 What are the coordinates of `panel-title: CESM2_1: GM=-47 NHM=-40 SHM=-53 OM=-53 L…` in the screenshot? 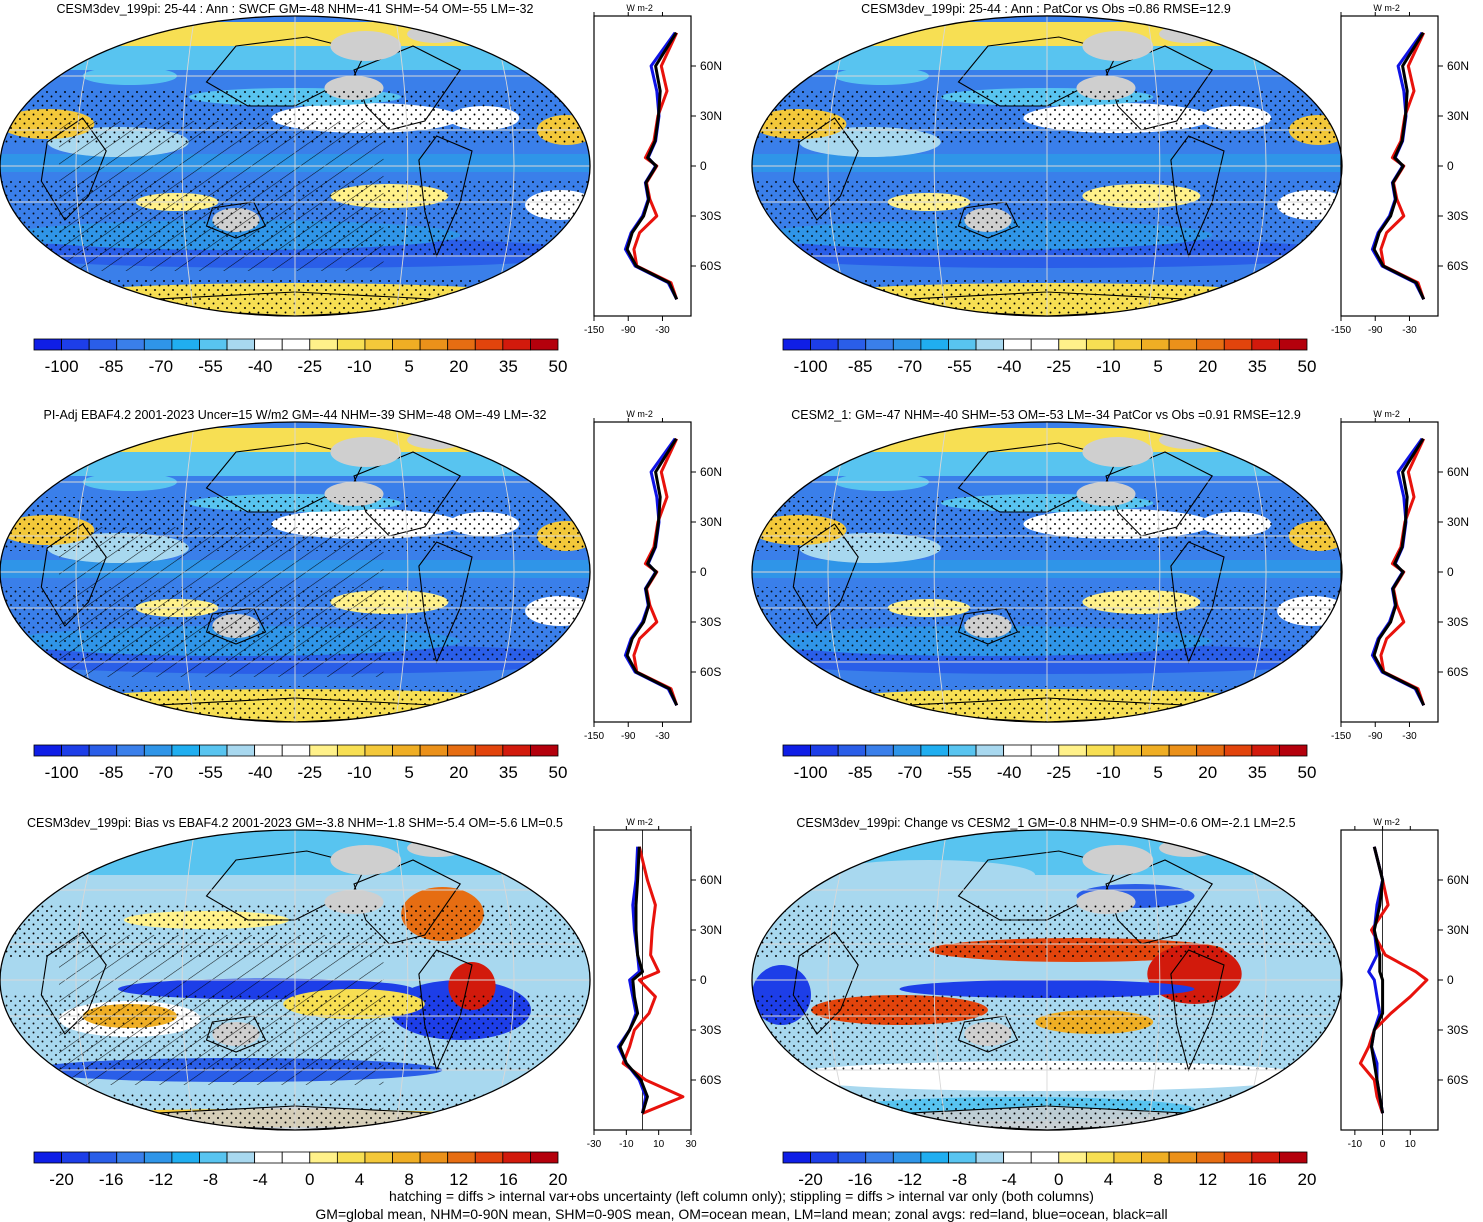 It's located at (1046, 415).